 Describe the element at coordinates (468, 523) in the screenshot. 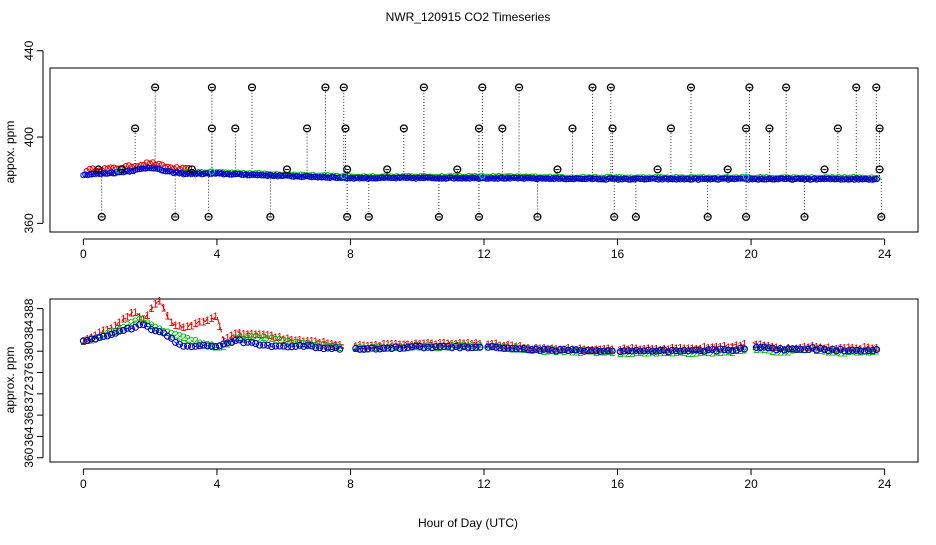

I see `x-axis-label: Hour of Day (UTC)` at that location.